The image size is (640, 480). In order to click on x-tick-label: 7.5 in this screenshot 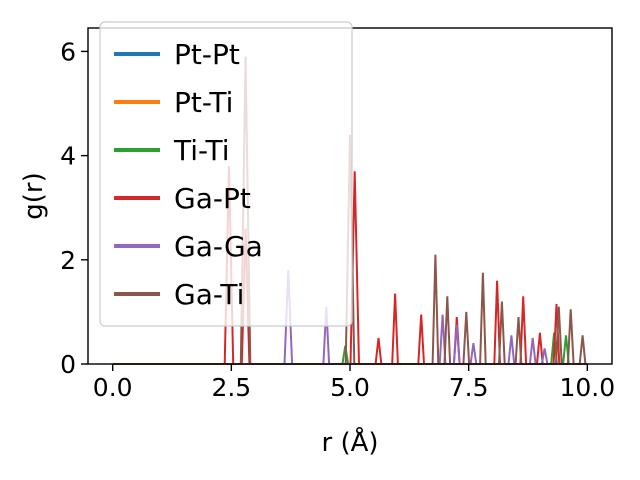, I will do `click(469, 387)`.